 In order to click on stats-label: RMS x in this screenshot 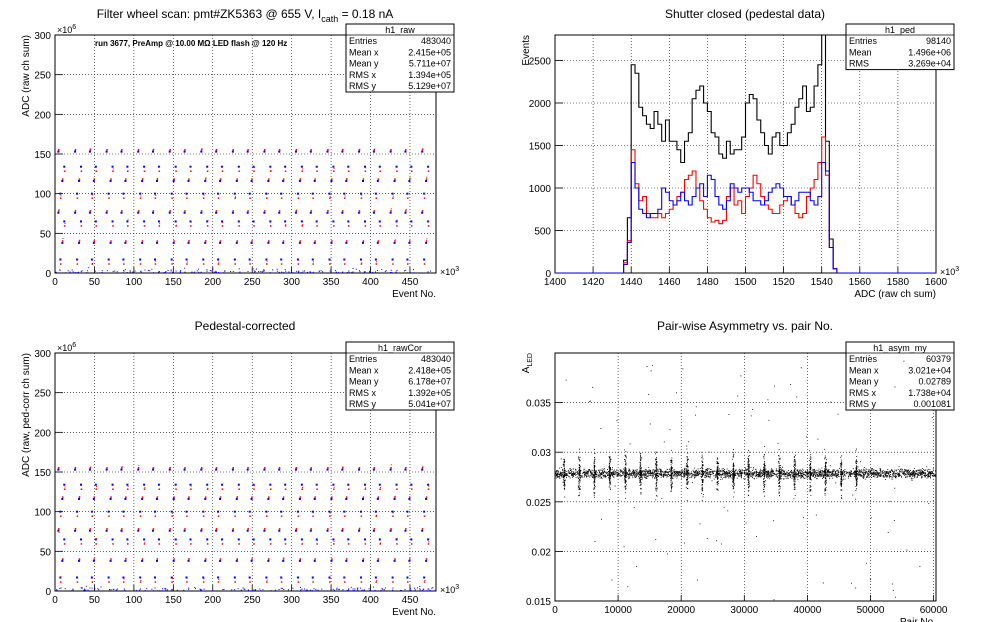, I will do `click(863, 393)`.